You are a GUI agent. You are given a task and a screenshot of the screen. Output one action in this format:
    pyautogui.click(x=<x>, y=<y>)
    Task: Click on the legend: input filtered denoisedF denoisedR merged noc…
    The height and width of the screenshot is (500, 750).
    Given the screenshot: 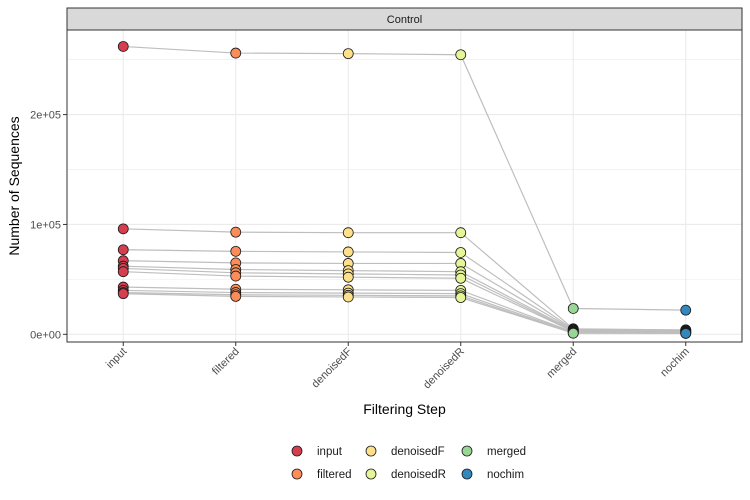 What is the action you would take?
    pyautogui.click(x=408, y=463)
    